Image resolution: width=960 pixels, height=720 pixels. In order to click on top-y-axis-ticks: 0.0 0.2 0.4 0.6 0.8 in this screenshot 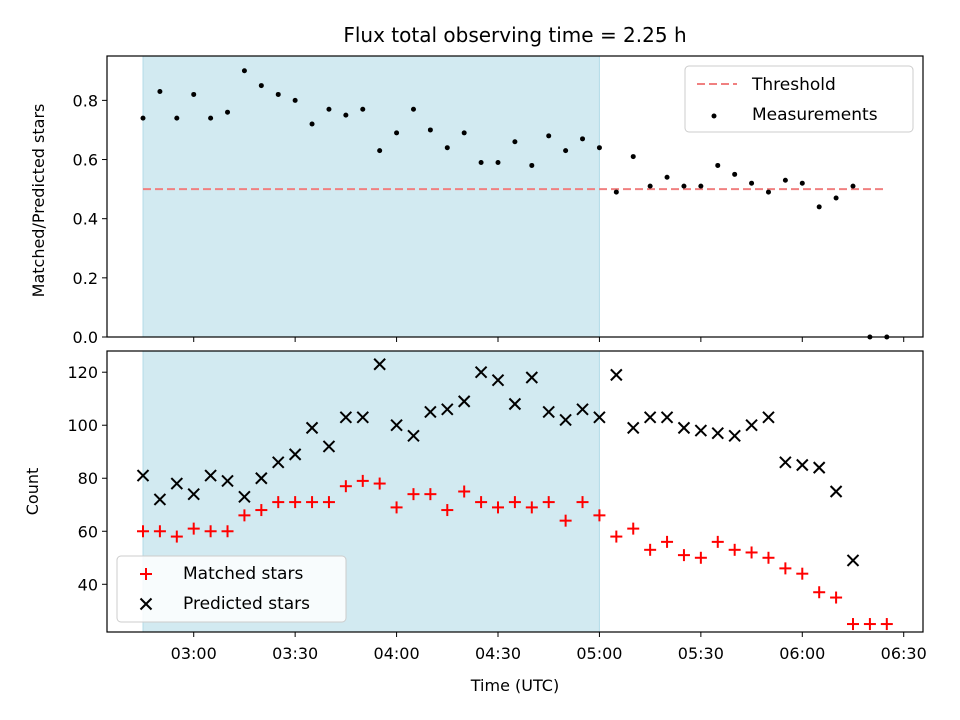, I will do `click(90, 219)`.